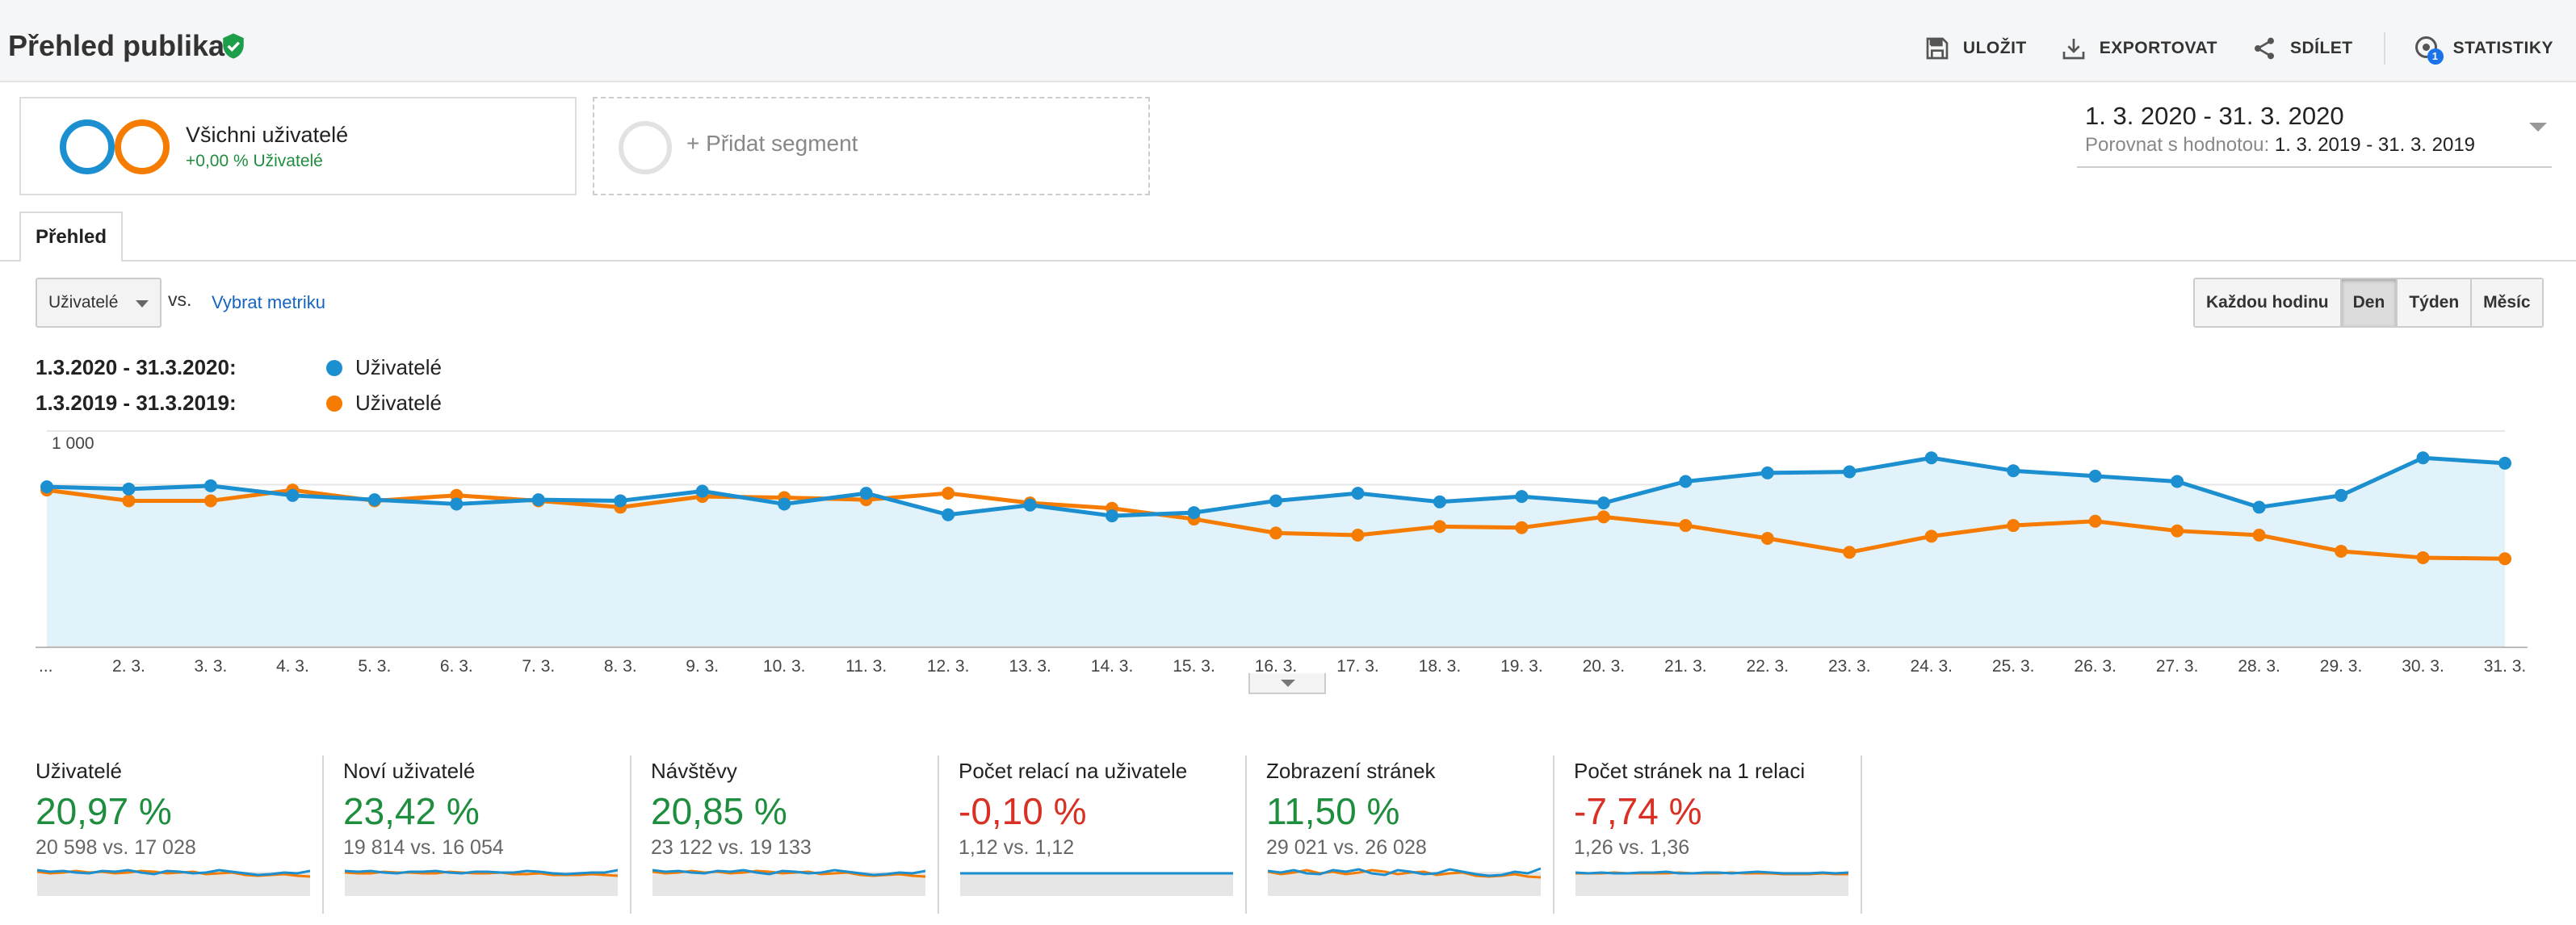  I want to click on x-tick-label: 16. 3., so click(1276, 666).